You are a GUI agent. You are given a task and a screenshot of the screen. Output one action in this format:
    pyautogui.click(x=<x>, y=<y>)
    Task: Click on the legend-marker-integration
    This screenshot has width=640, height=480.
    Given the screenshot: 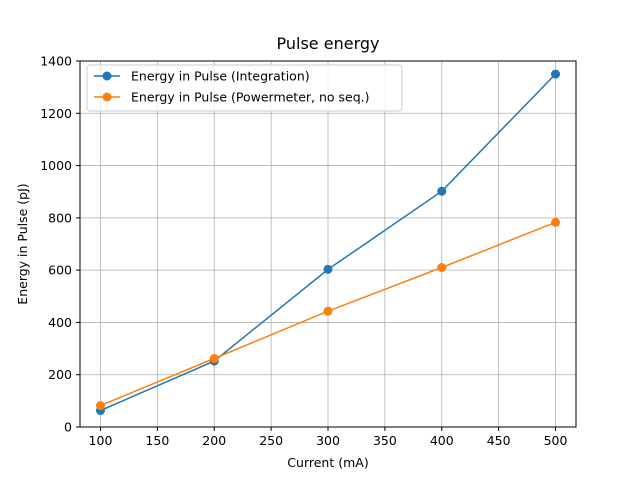 What is the action you would take?
    pyautogui.click(x=107, y=76)
    